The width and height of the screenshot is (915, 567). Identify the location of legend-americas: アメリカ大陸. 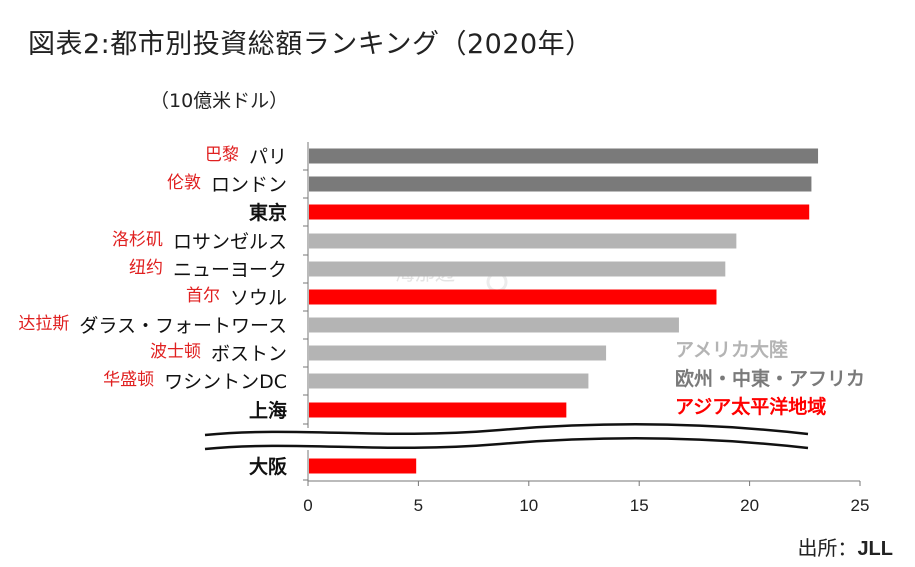
(731, 349).